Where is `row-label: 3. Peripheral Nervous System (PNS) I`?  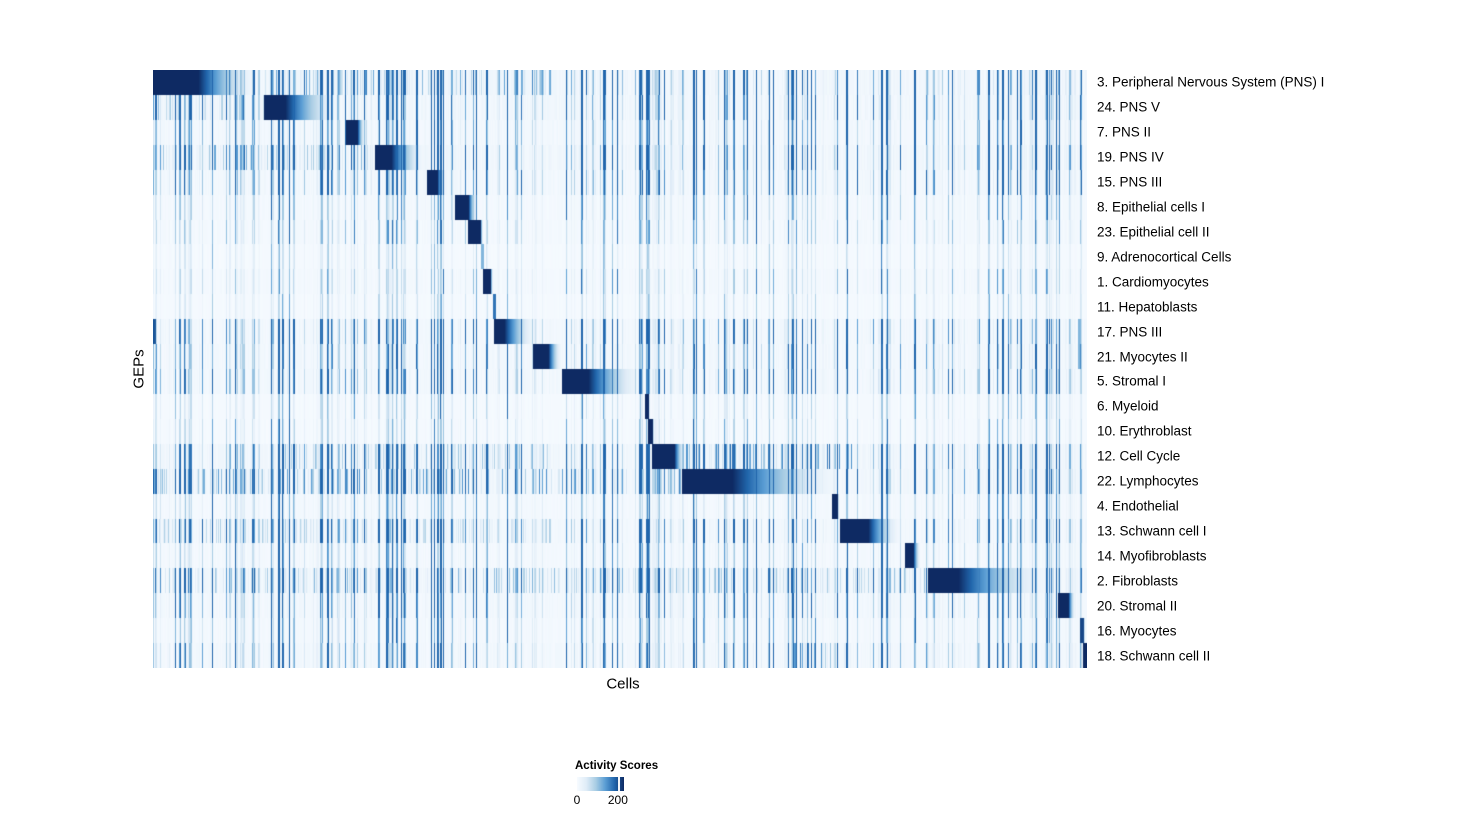
row-label: 3. Peripheral Nervous System (PNS) I is located at coordinates (1211, 82).